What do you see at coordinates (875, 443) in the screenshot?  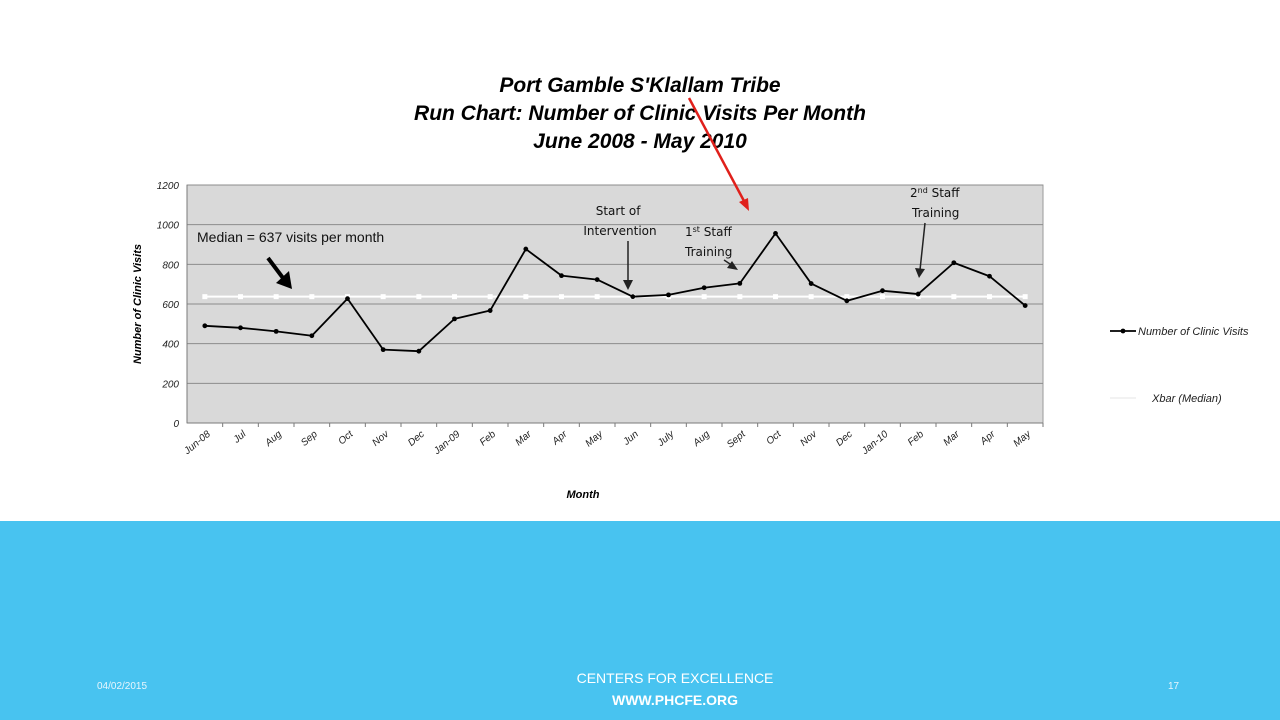 I see `x-tick-label: Jan-10` at bounding box center [875, 443].